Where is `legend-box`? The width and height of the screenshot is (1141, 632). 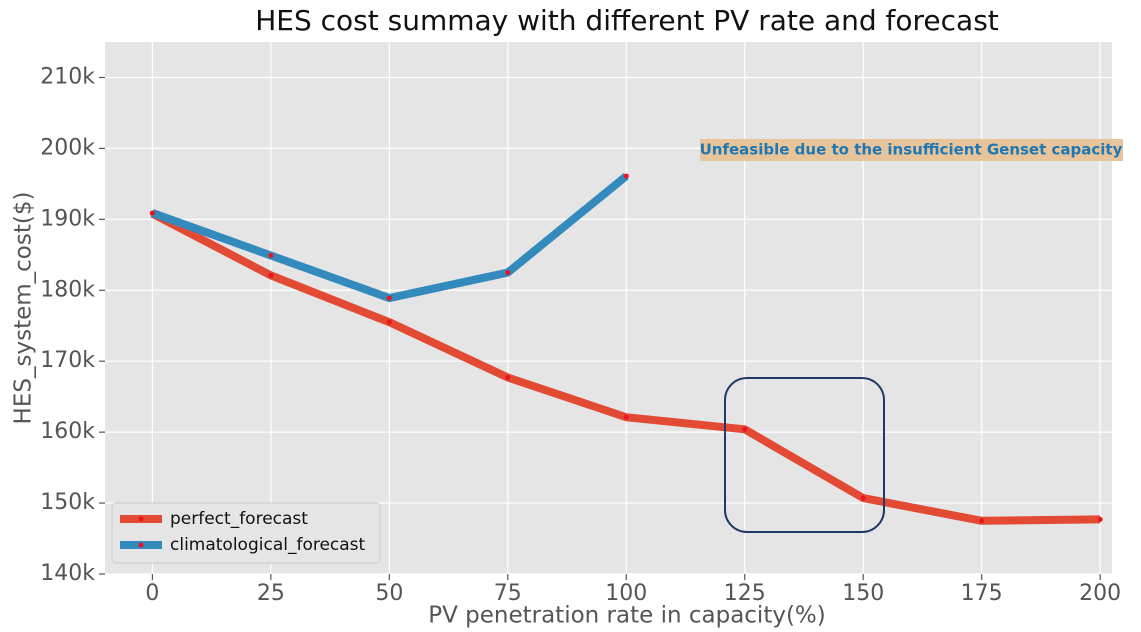 legend-box is located at coordinates (246, 533).